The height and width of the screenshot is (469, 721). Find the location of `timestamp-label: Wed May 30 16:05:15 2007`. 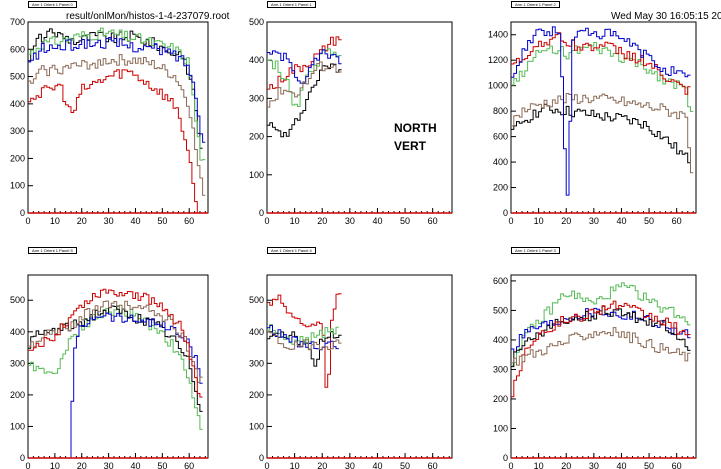

timestamp-label: Wed May 30 16:05:15 2007 is located at coordinates (666, 16).